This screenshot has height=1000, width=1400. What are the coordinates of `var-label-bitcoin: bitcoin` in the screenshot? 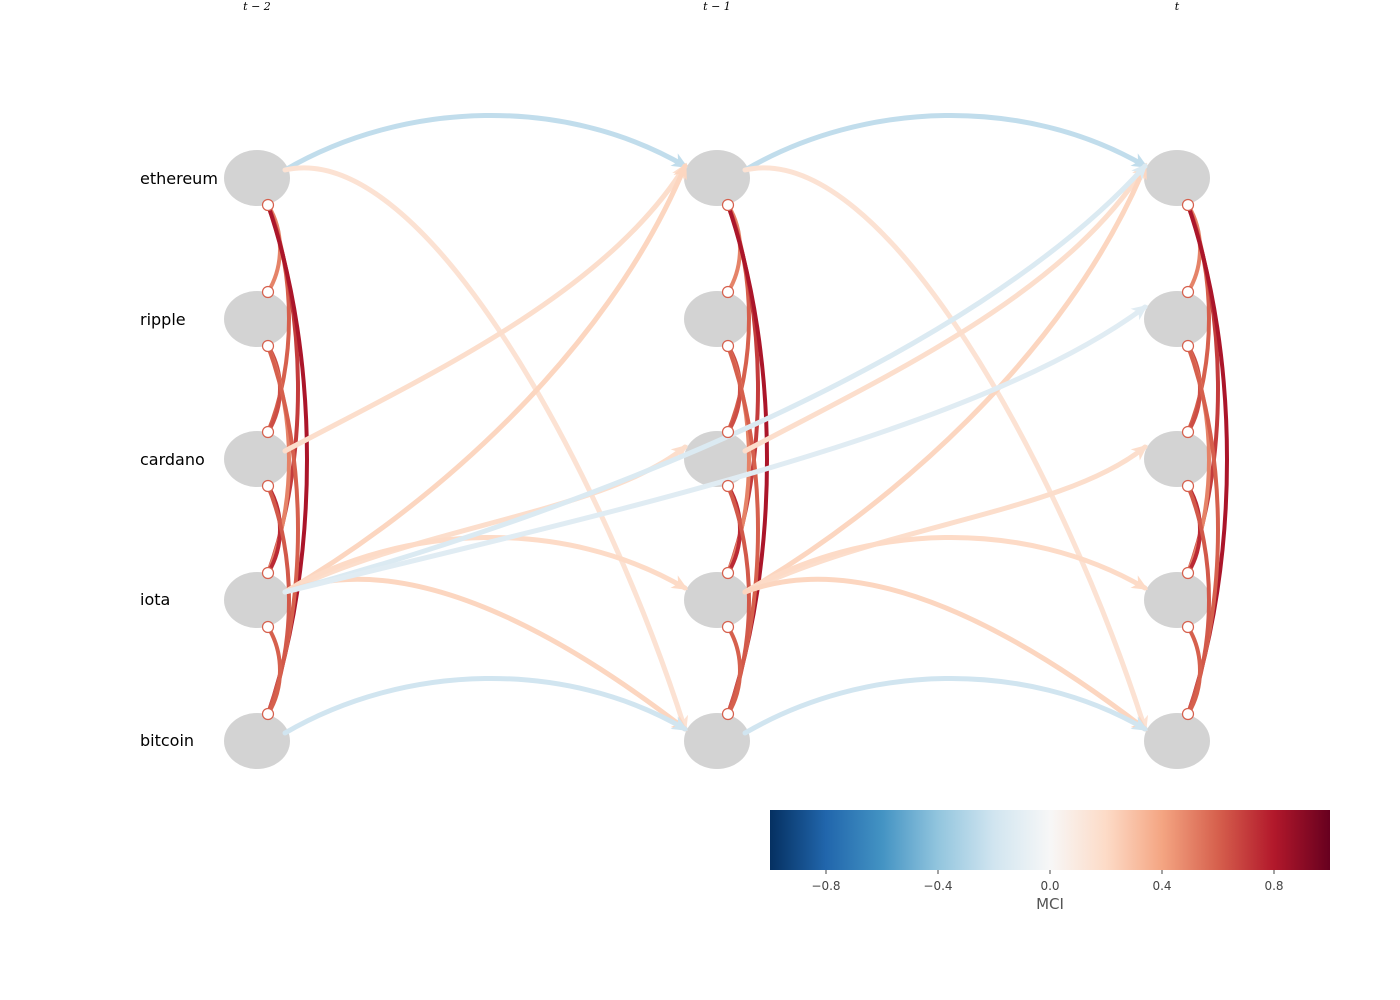 It's located at (167, 740).